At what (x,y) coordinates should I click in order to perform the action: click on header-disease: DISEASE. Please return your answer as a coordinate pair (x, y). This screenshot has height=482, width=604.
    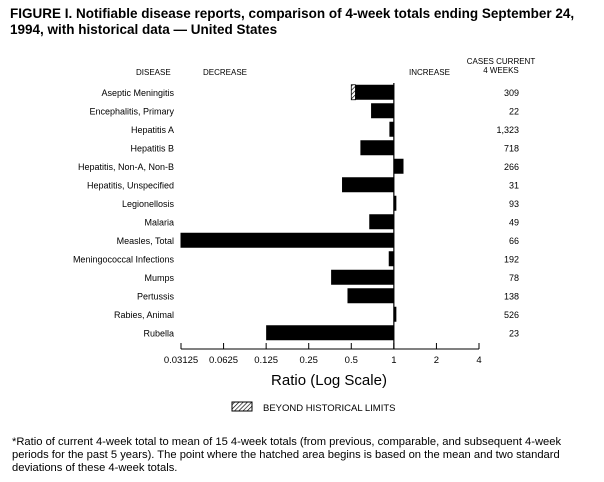
    Looking at the image, I should click on (153, 72).